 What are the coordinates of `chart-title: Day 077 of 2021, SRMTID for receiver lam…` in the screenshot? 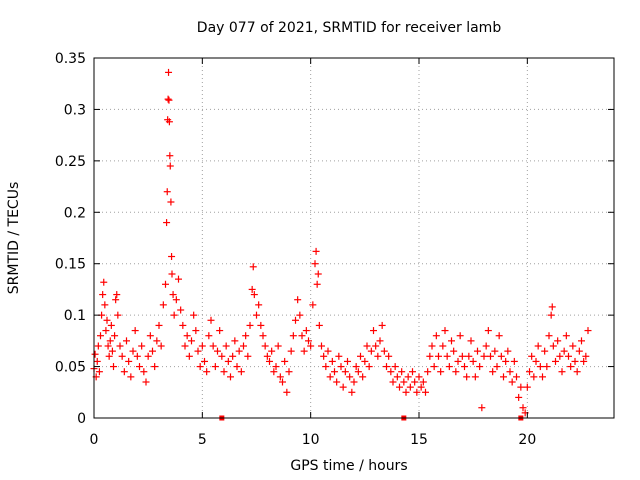 It's located at (349, 28).